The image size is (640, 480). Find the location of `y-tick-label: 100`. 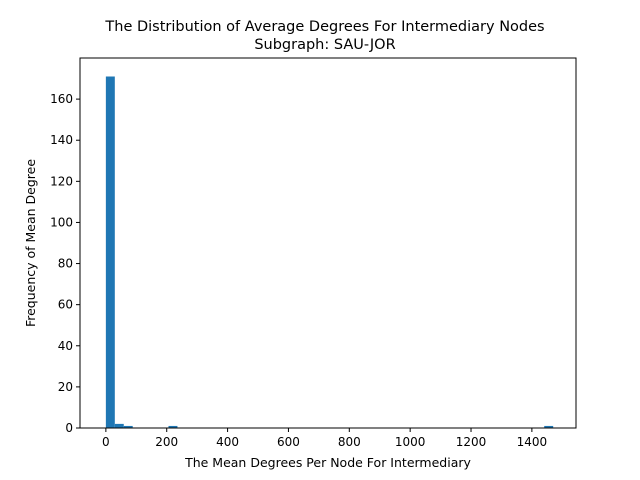

y-tick-label: 100 is located at coordinates (61, 222).